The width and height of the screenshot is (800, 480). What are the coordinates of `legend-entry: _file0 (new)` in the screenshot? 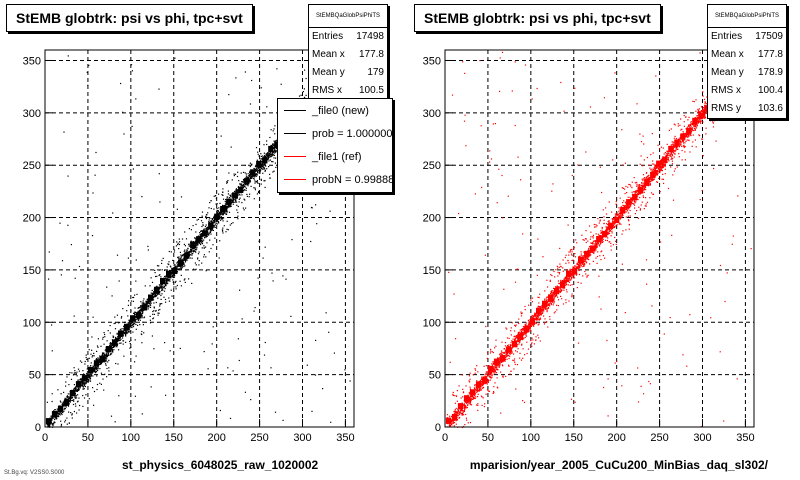 It's located at (335, 110).